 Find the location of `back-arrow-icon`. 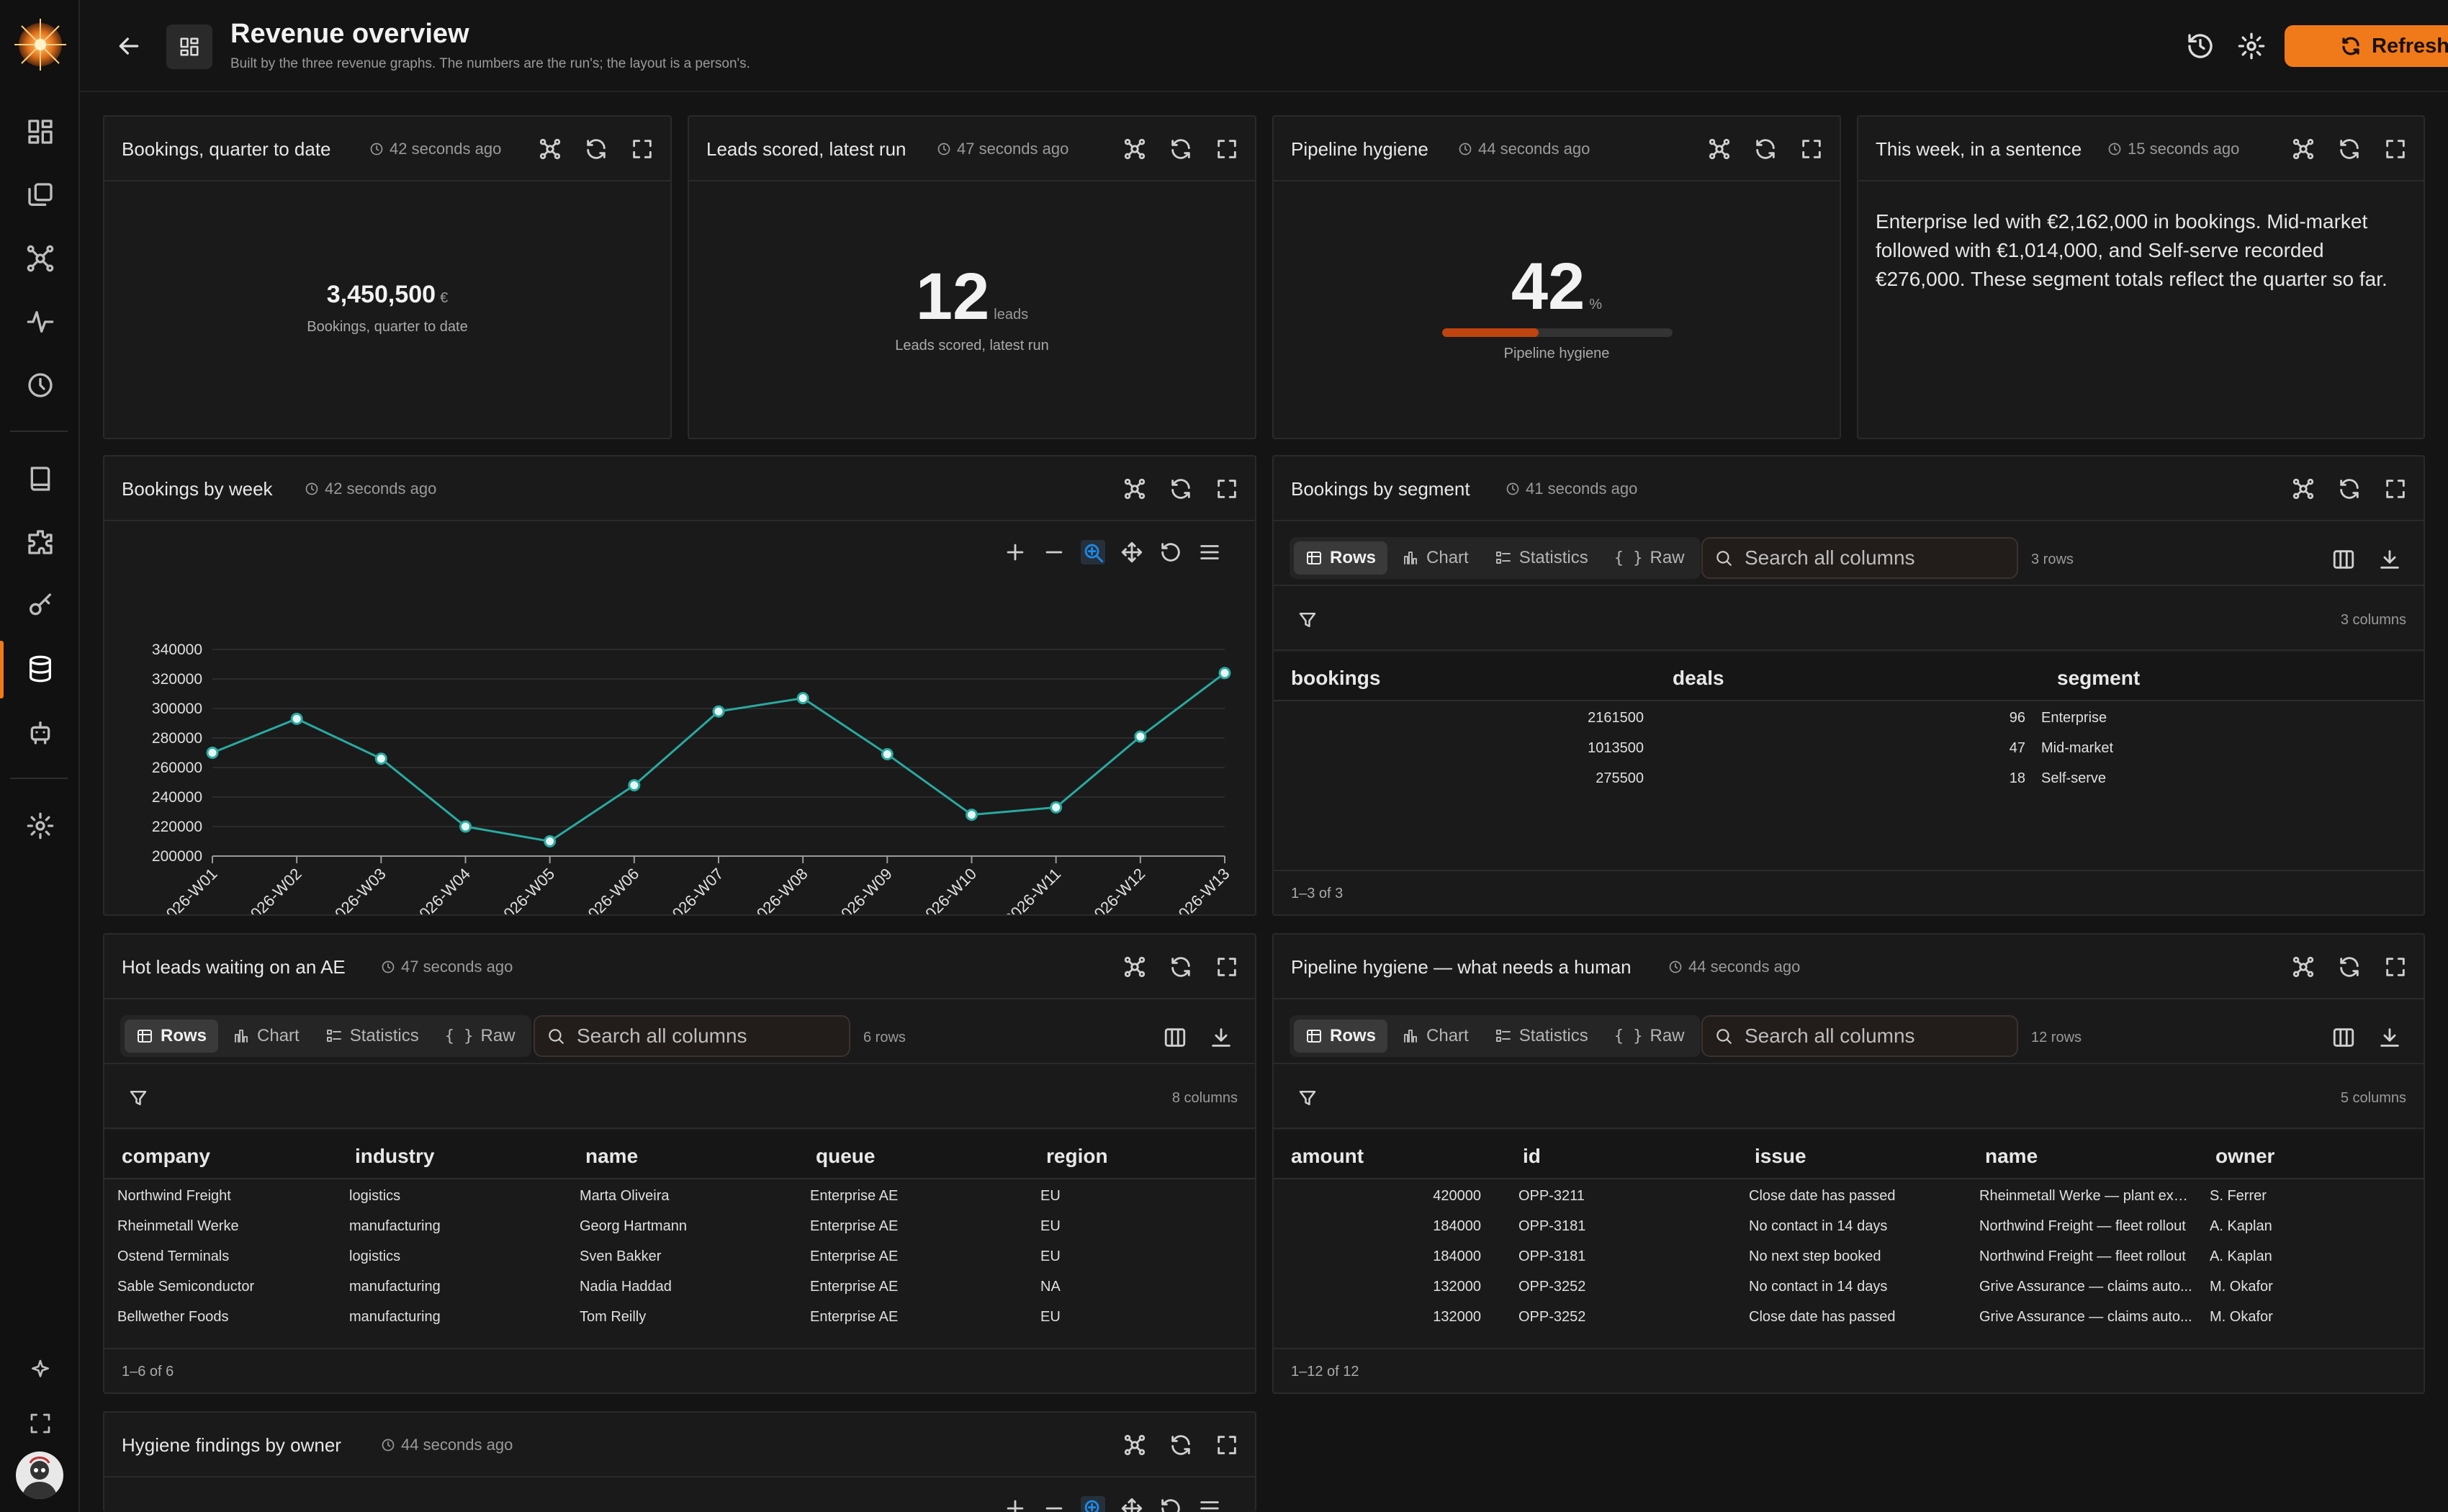

back-arrow-icon is located at coordinates (128, 46).